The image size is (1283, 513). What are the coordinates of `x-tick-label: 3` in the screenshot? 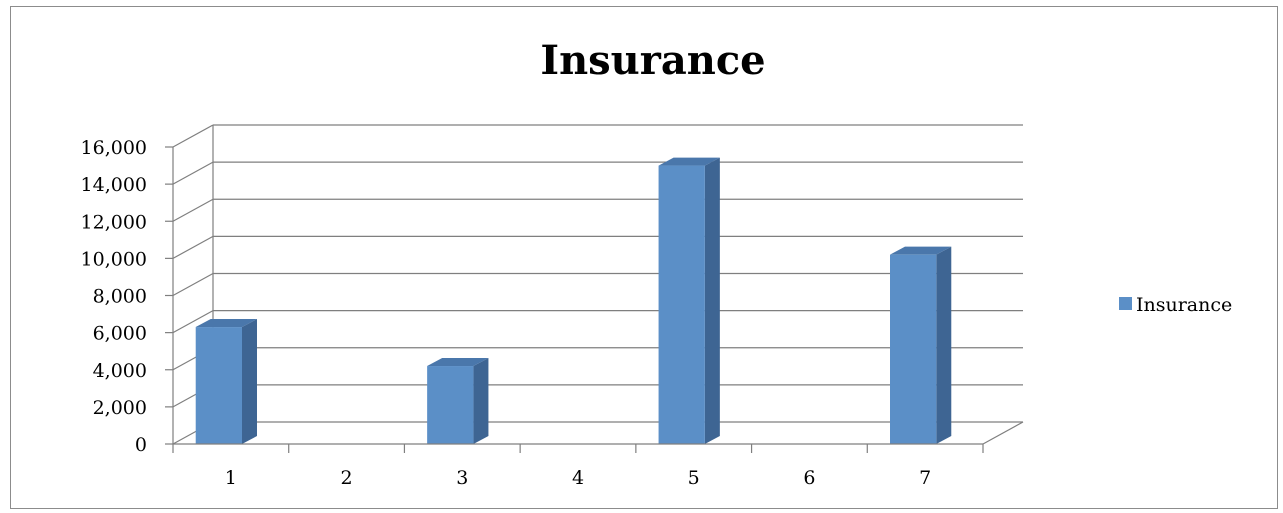 It's located at (462, 478).